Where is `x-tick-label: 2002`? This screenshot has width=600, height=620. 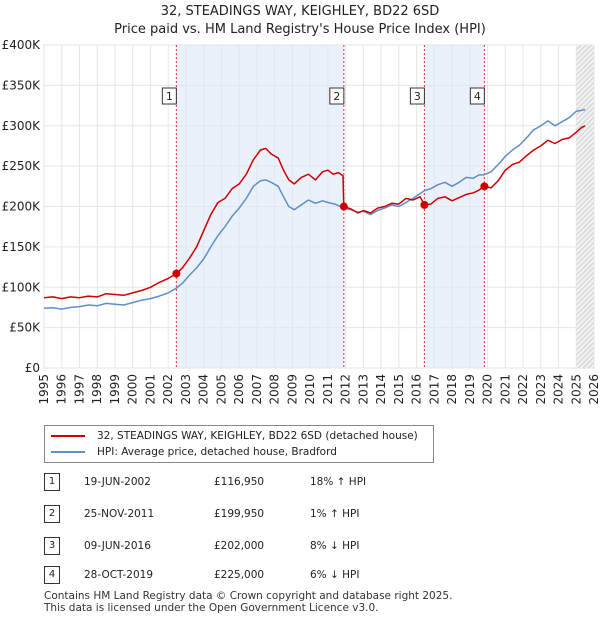 x-tick-label: 2002 is located at coordinates (168, 389).